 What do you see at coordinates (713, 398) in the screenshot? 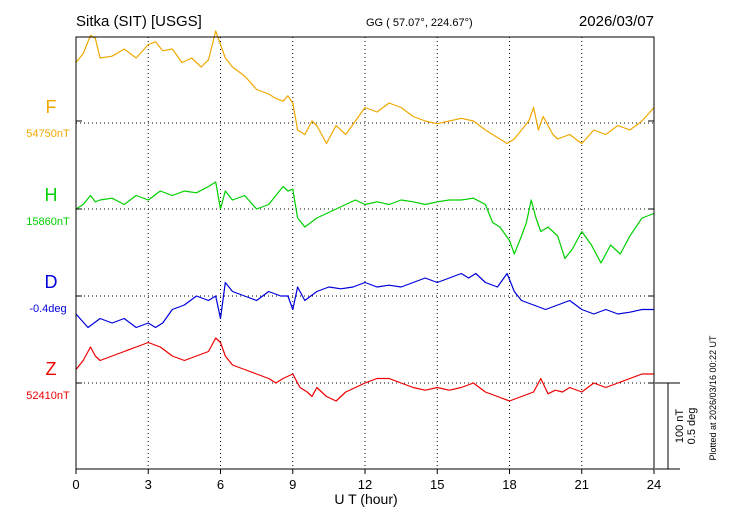
I see `plotted-at-note: Plotted at 2026/03/16 00:22 UT` at bounding box center [713, 398].